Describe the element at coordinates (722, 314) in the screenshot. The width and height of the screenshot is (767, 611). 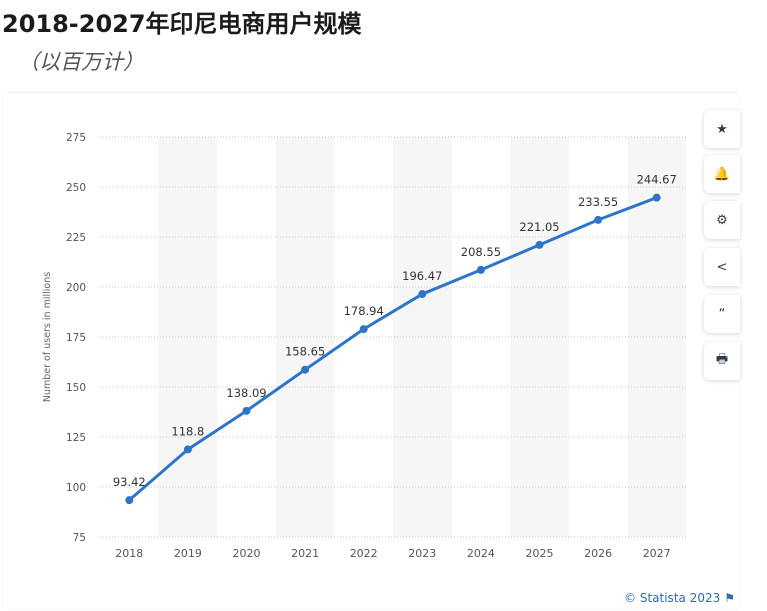
I see `quote-icon: “` at that location.